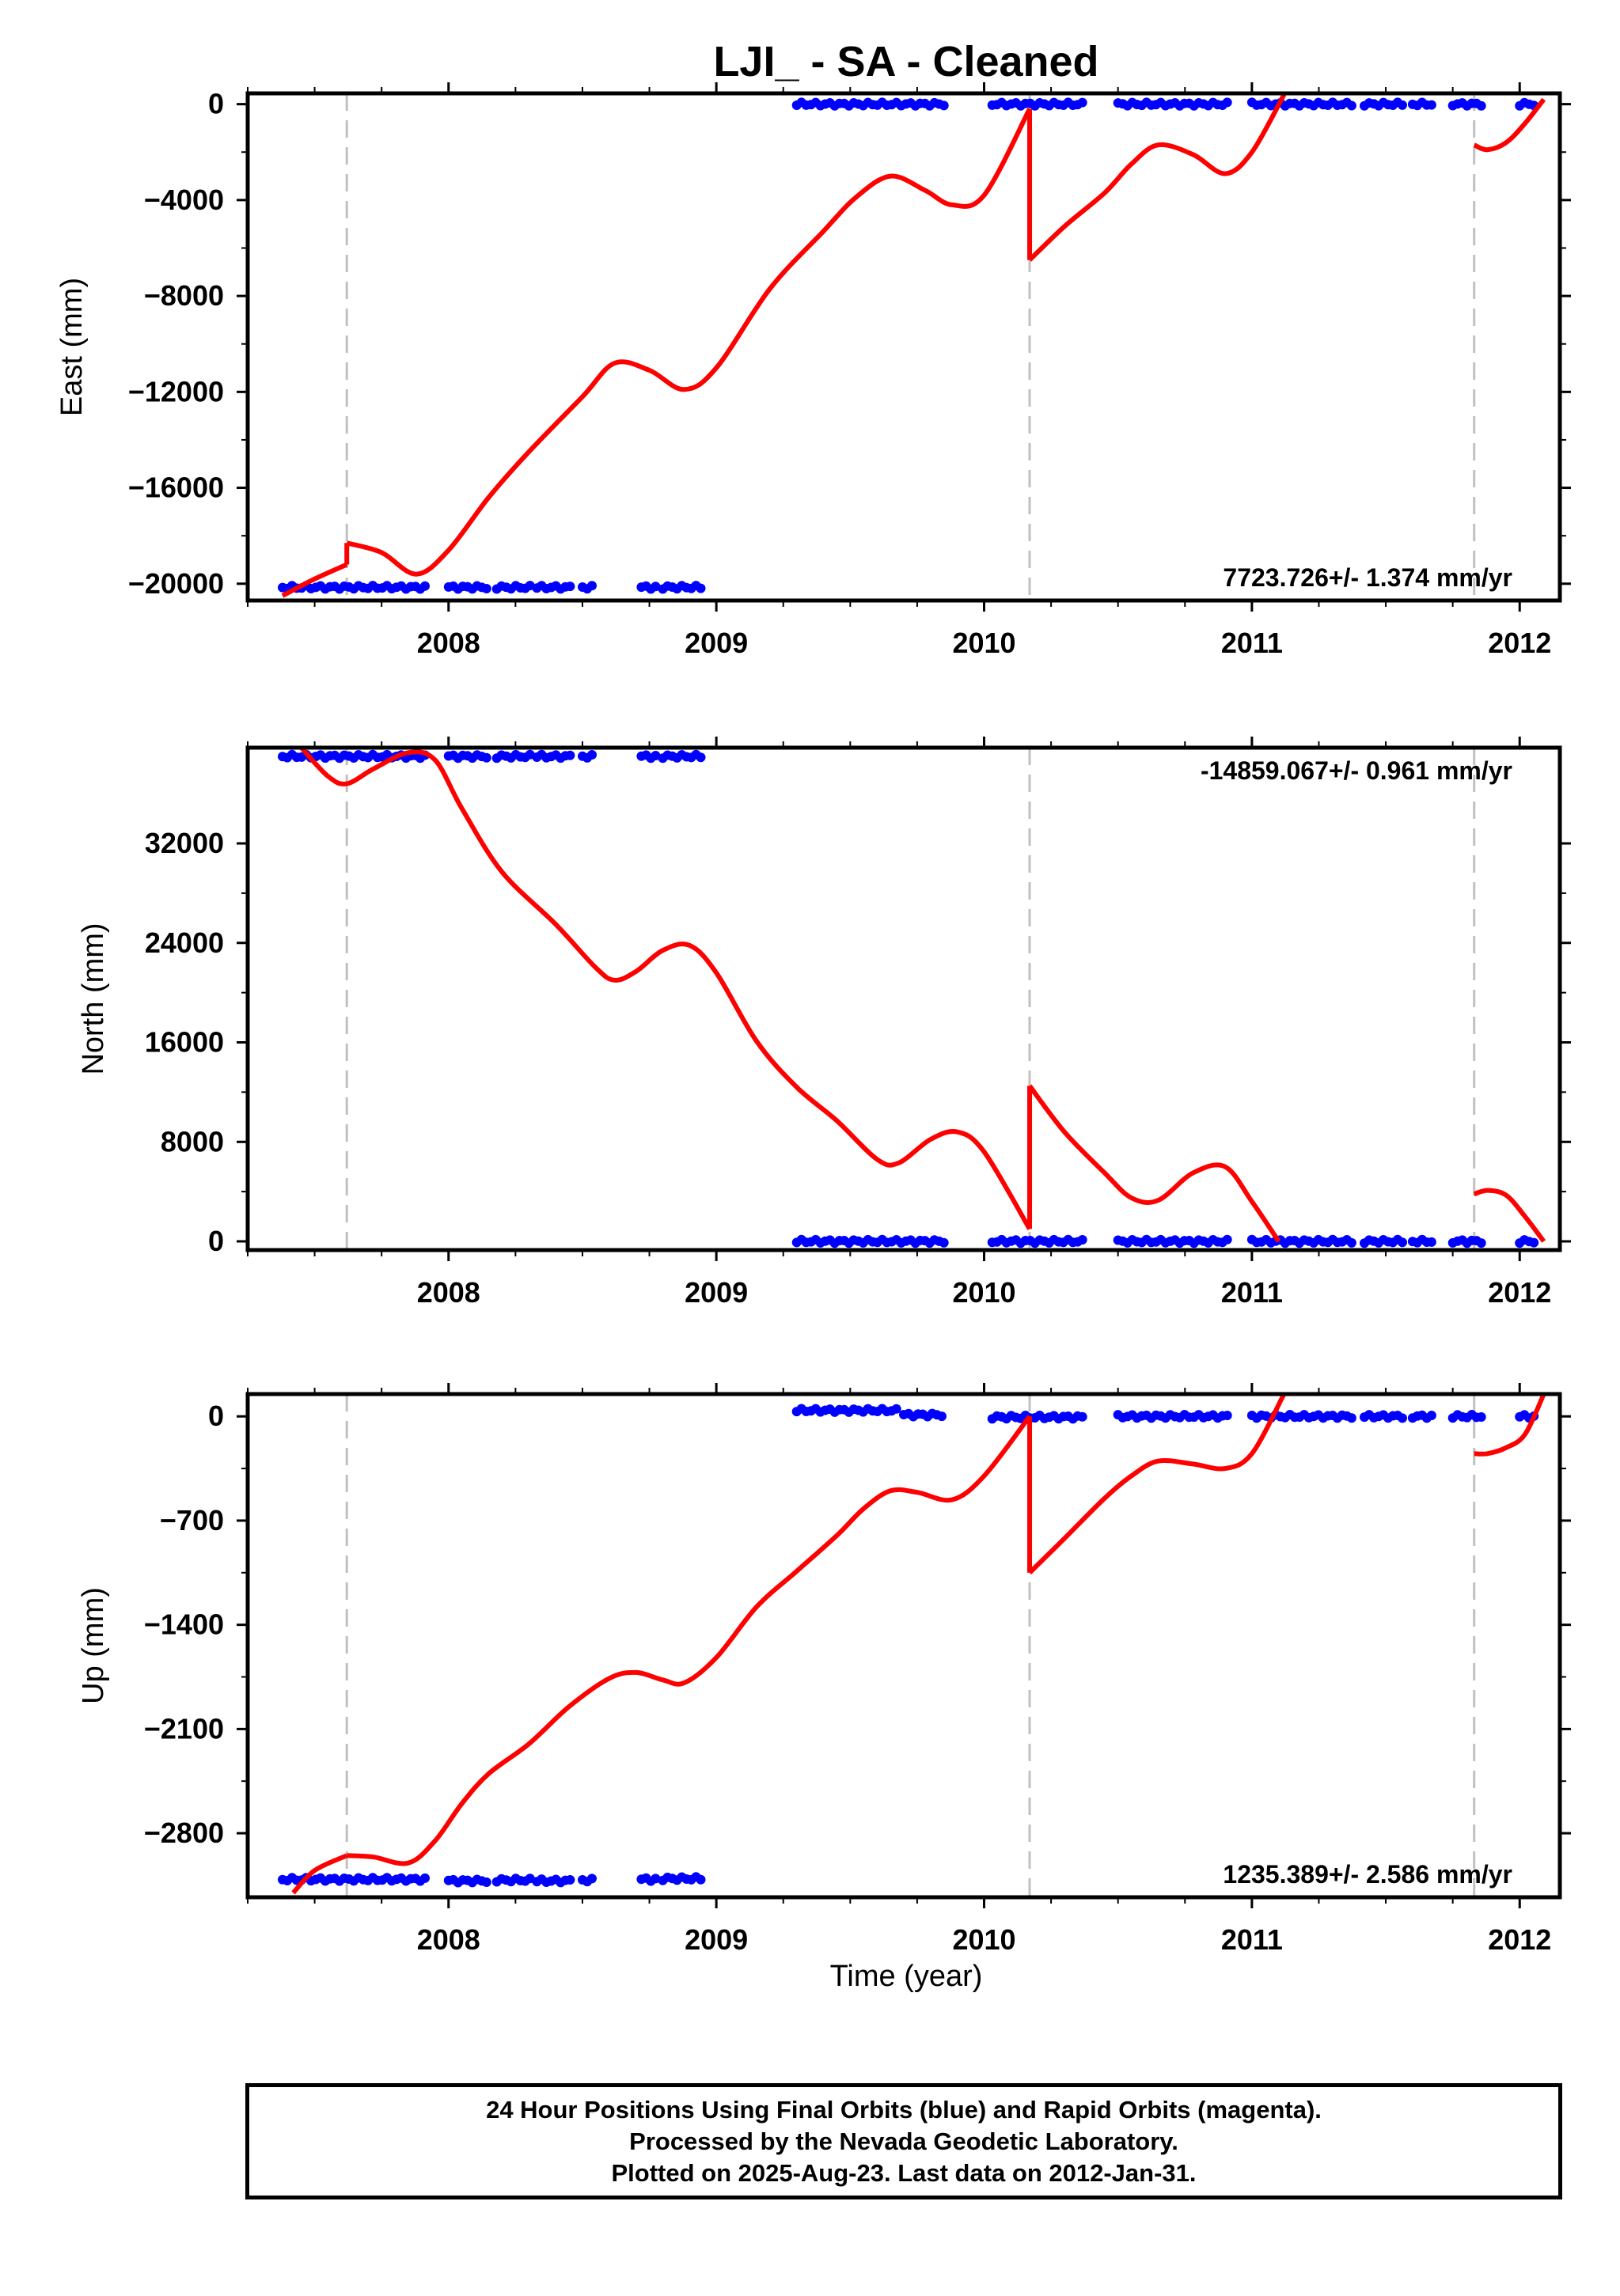  Describe the element at coordinates (176, 583) in the screenshot. I see `y-tick-label: −20000` at that location.